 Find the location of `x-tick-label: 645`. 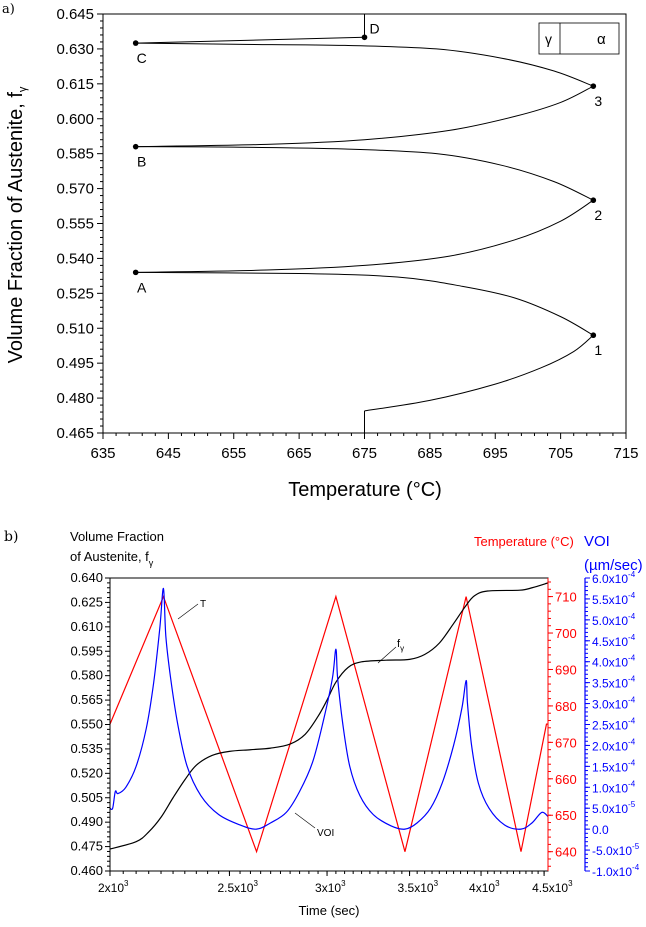

x-tick-label: 645 is located at coordinates (168, 453).